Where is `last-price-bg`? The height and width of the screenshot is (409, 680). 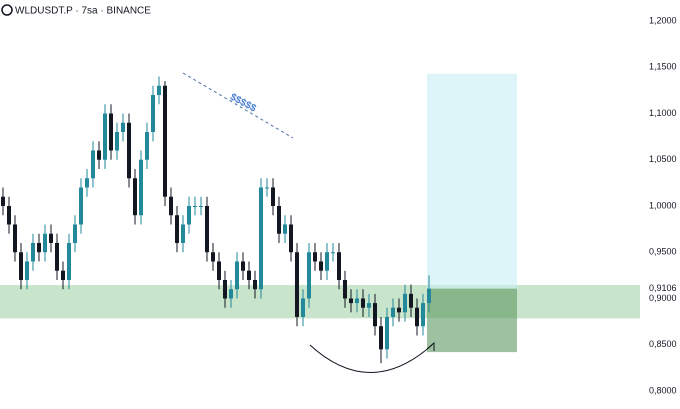
last-price-bg is located at coordinates (662, 288).